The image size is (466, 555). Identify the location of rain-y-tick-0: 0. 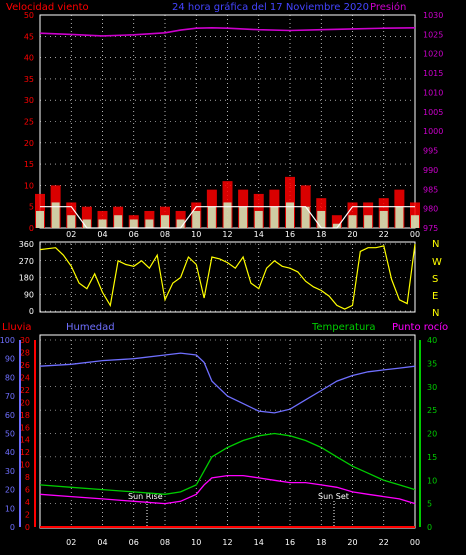
(27, 527).